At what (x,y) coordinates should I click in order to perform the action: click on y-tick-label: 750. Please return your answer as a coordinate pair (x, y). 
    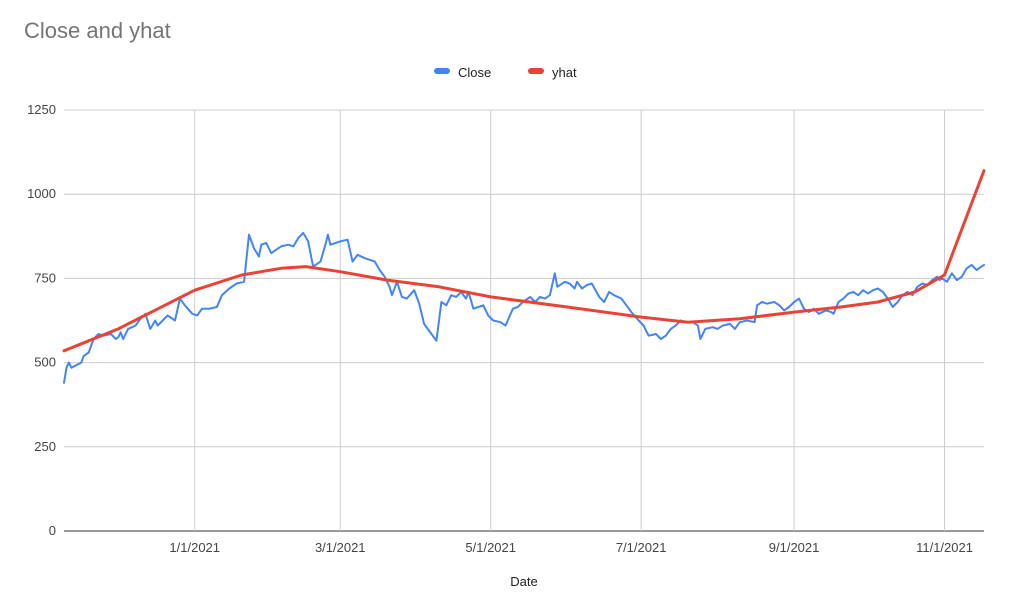
    Looking at the image, I should click on (45, 277).